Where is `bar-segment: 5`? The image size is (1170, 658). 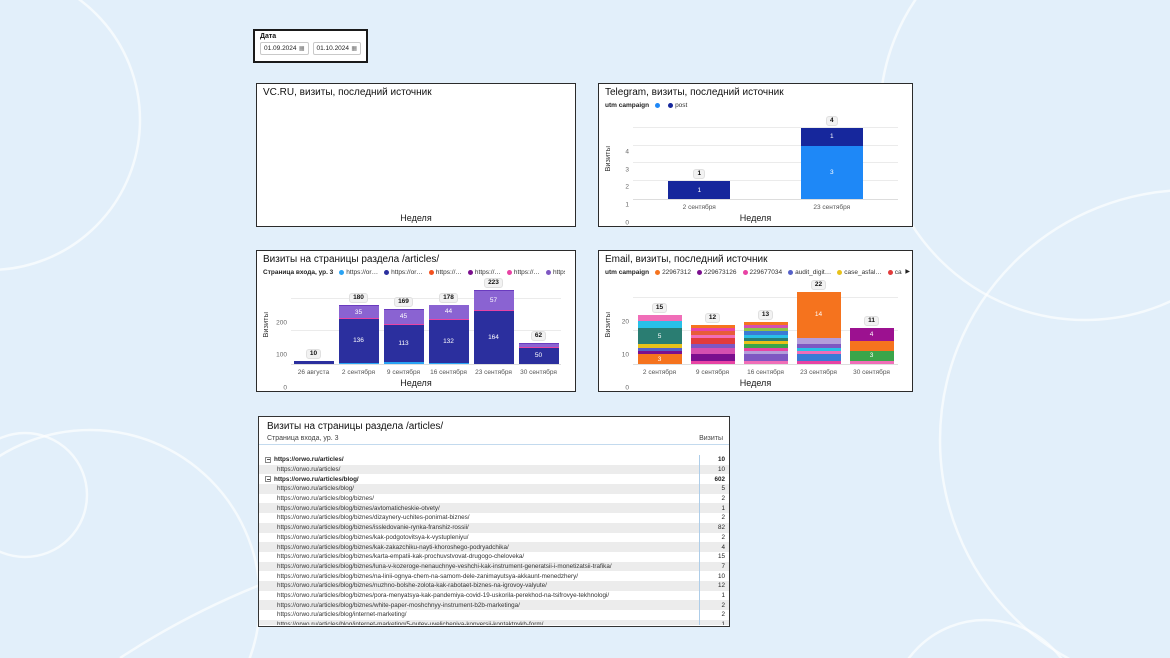
bar-segment: 5 is located at coordinates (659, 336).